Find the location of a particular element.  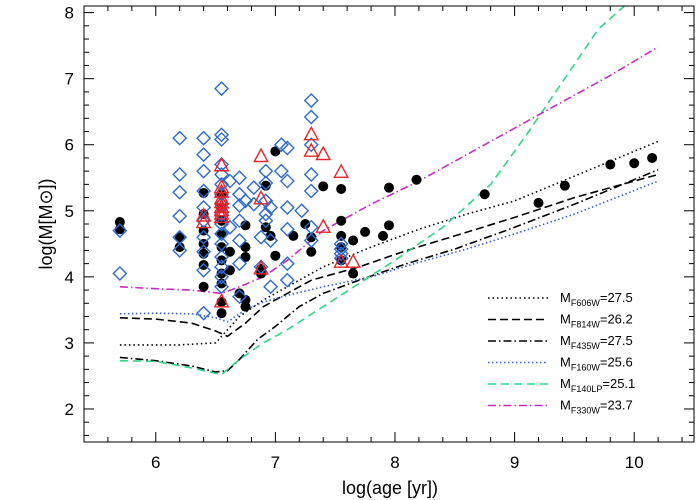

y-tick-label: 8 is located at coordinates (69, 13).